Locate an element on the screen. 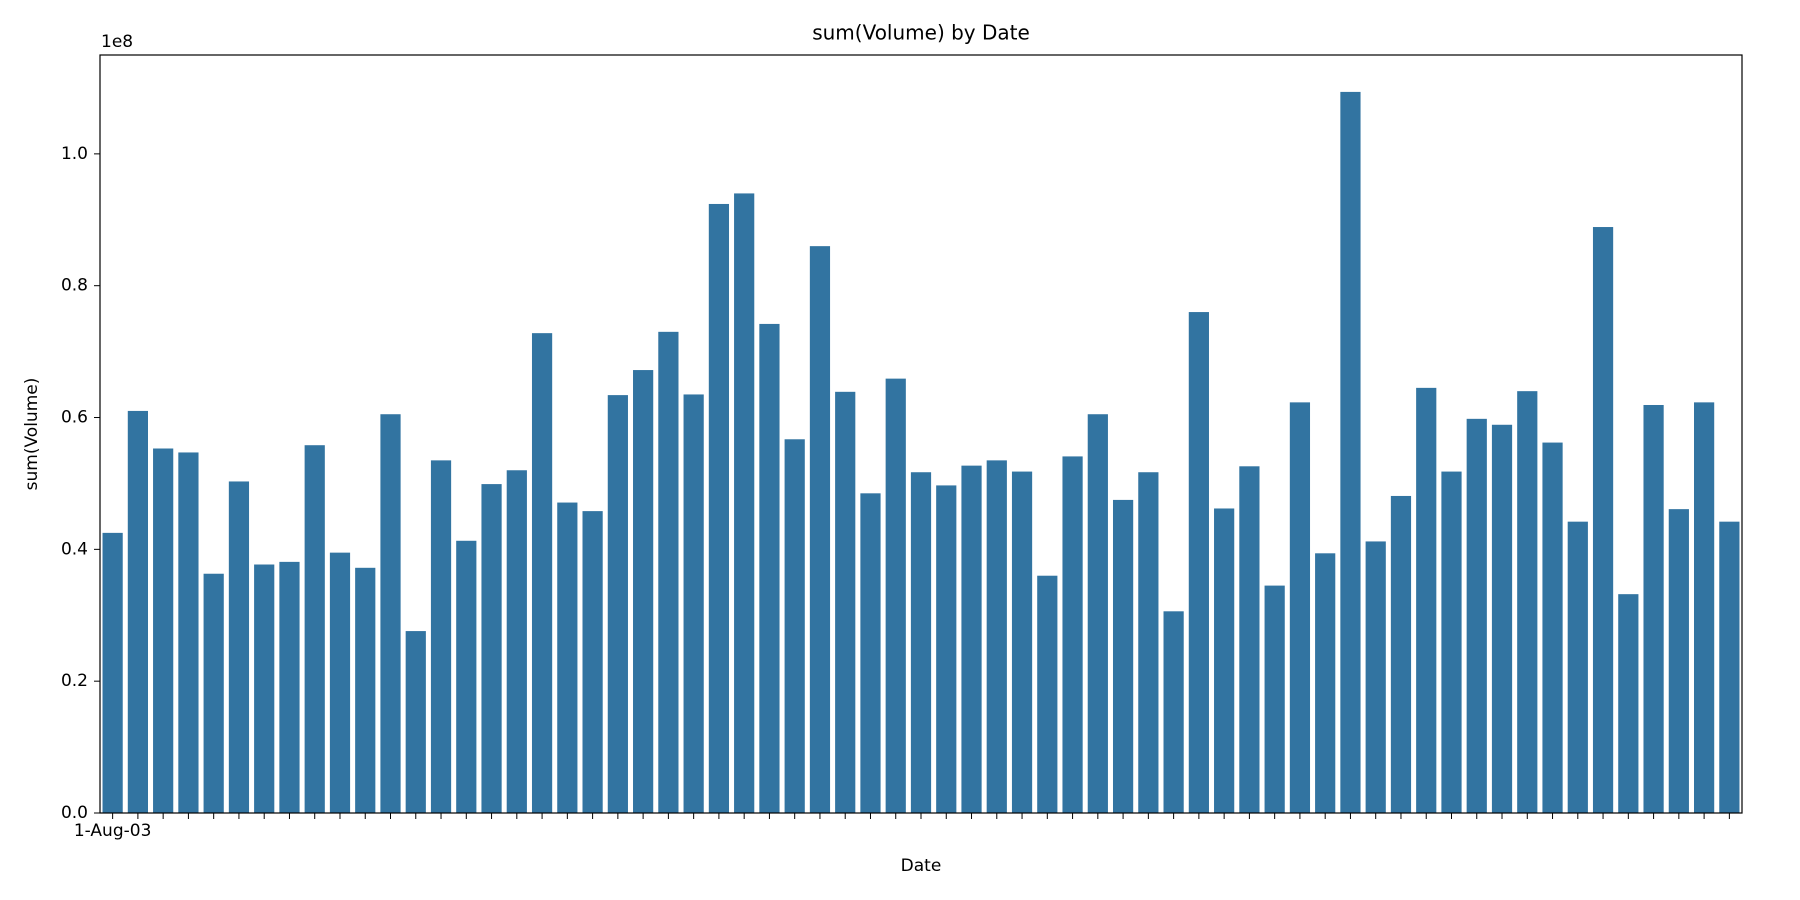 The height and width of the screenshot is (900, 1800). y-offset-label: 1e8 is located at coordinates (117, 42).